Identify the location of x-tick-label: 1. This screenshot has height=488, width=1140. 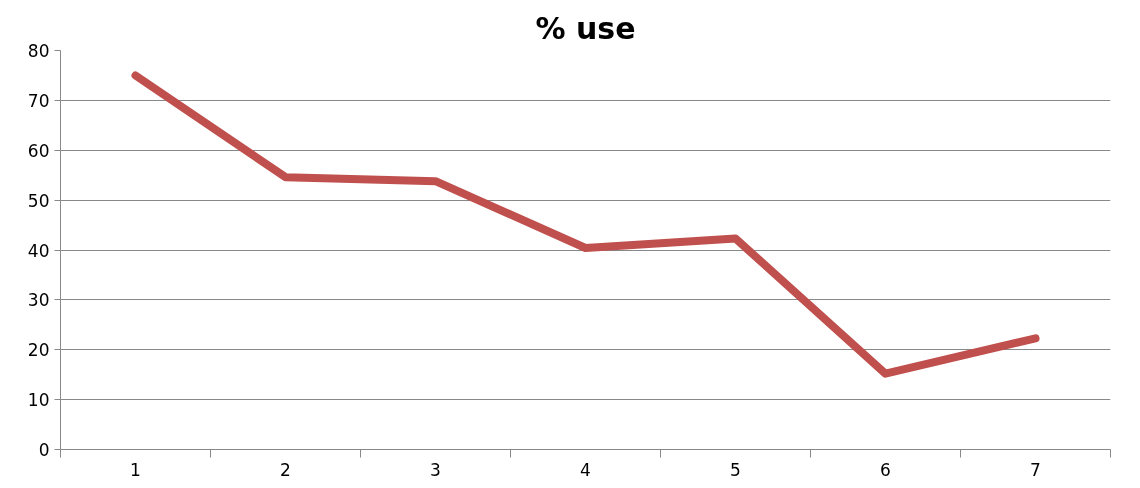
(135, 469).